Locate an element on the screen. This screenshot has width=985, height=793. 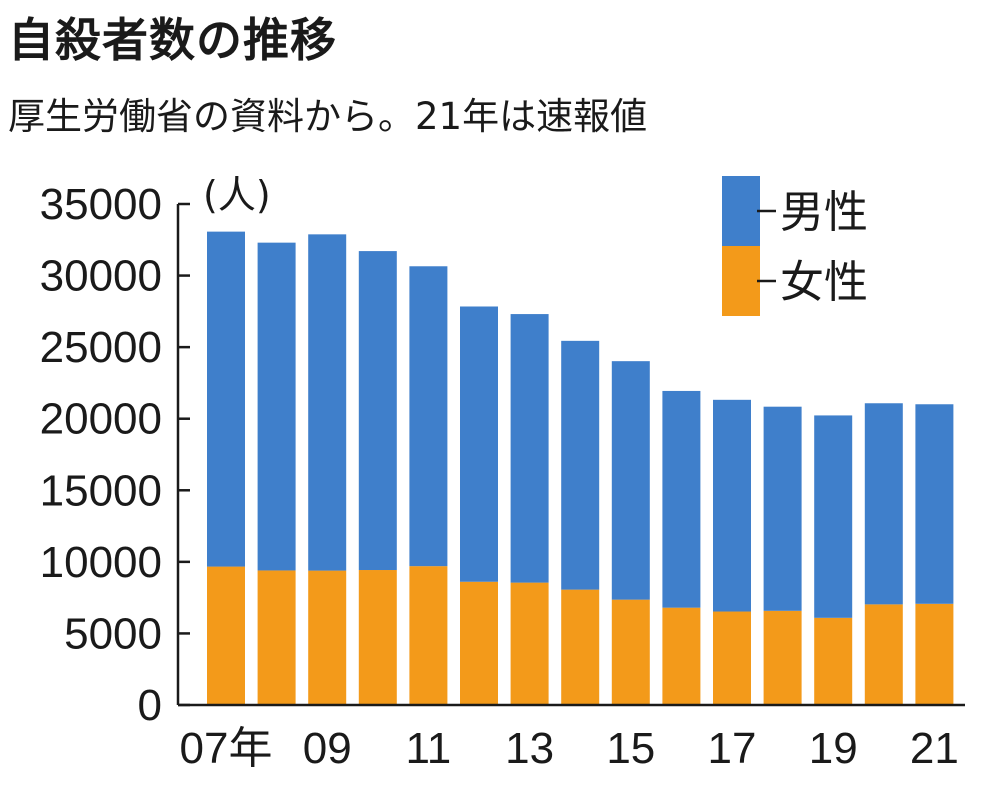
x-tick-label: 09 is located at coordinates (327, 748).